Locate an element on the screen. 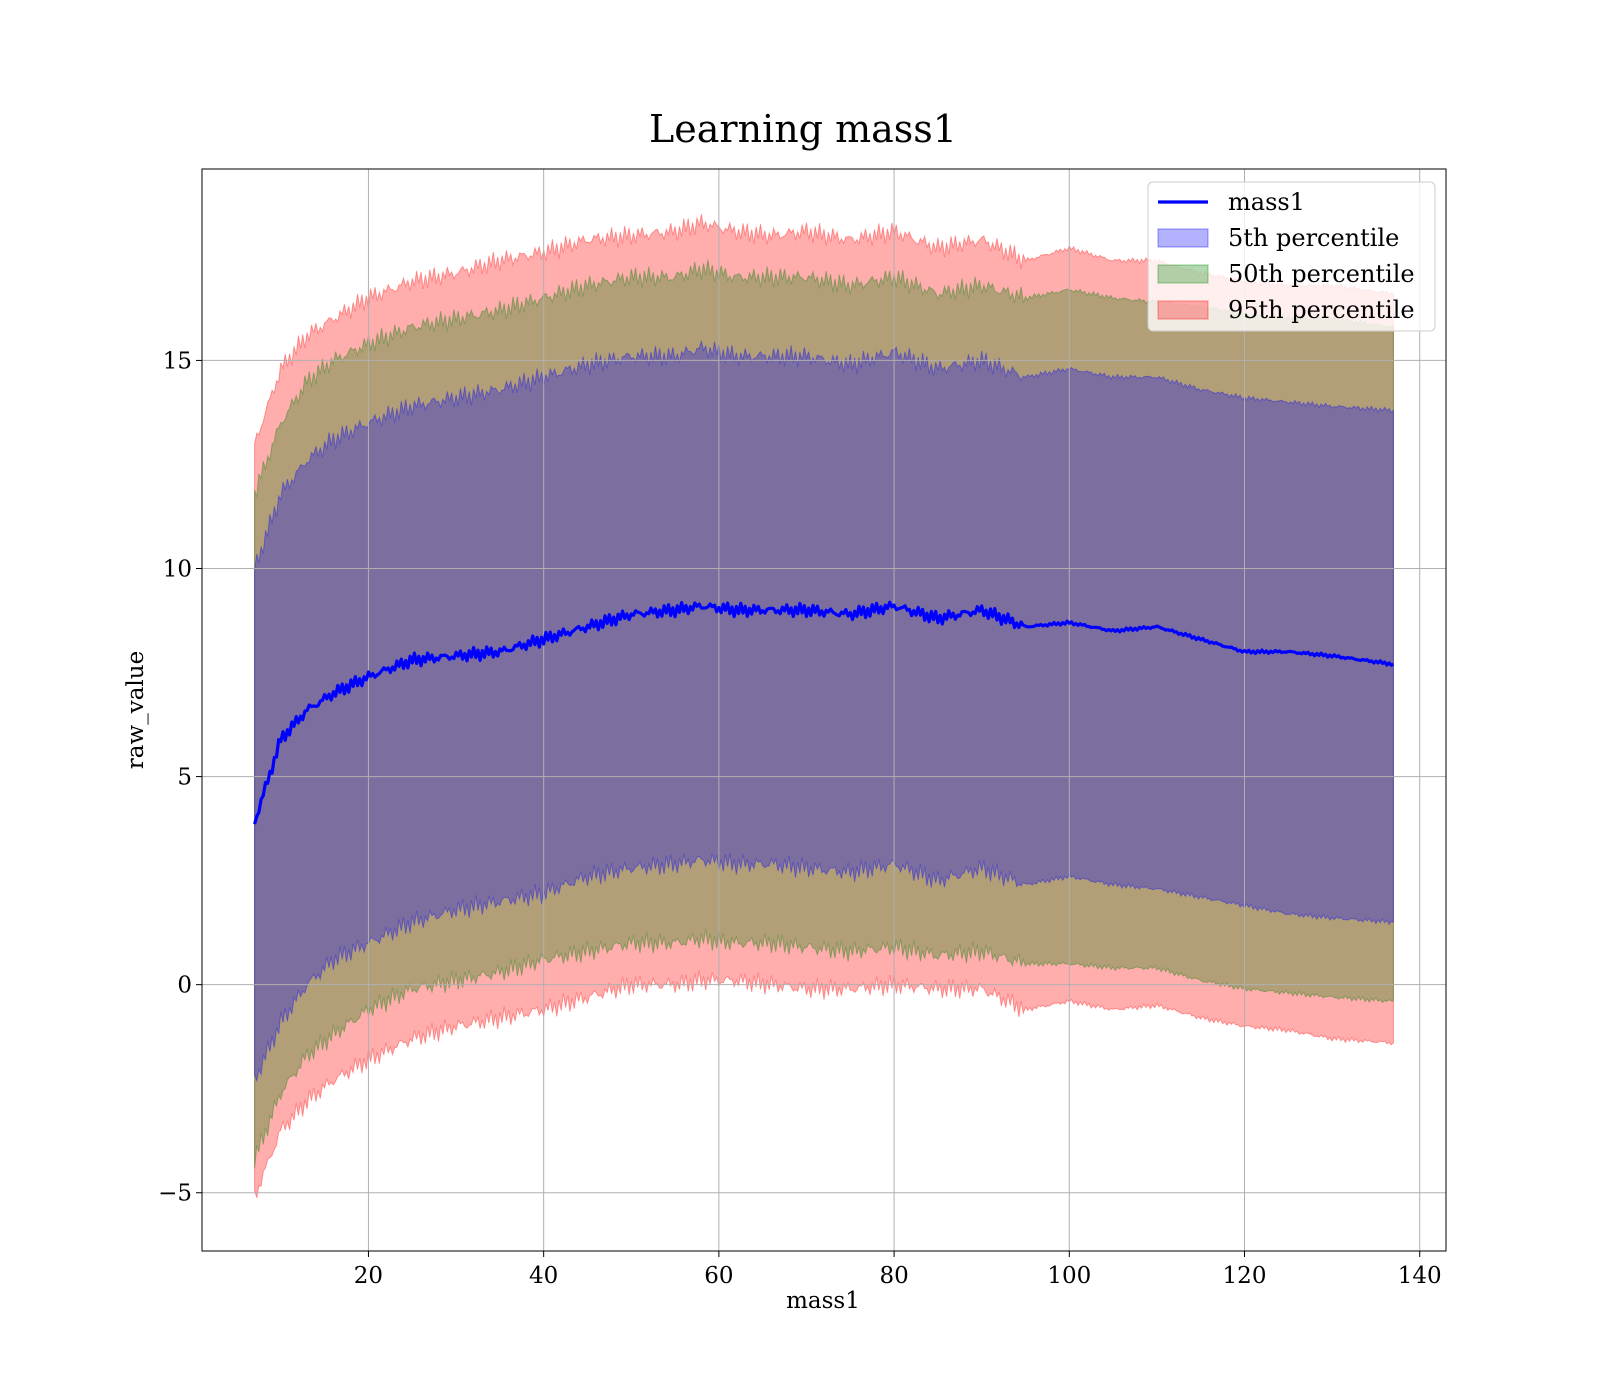 The image size is (1600, 1400). legend-label-50th-percentile: 50th percentile is located at coordinates (1321, 274).